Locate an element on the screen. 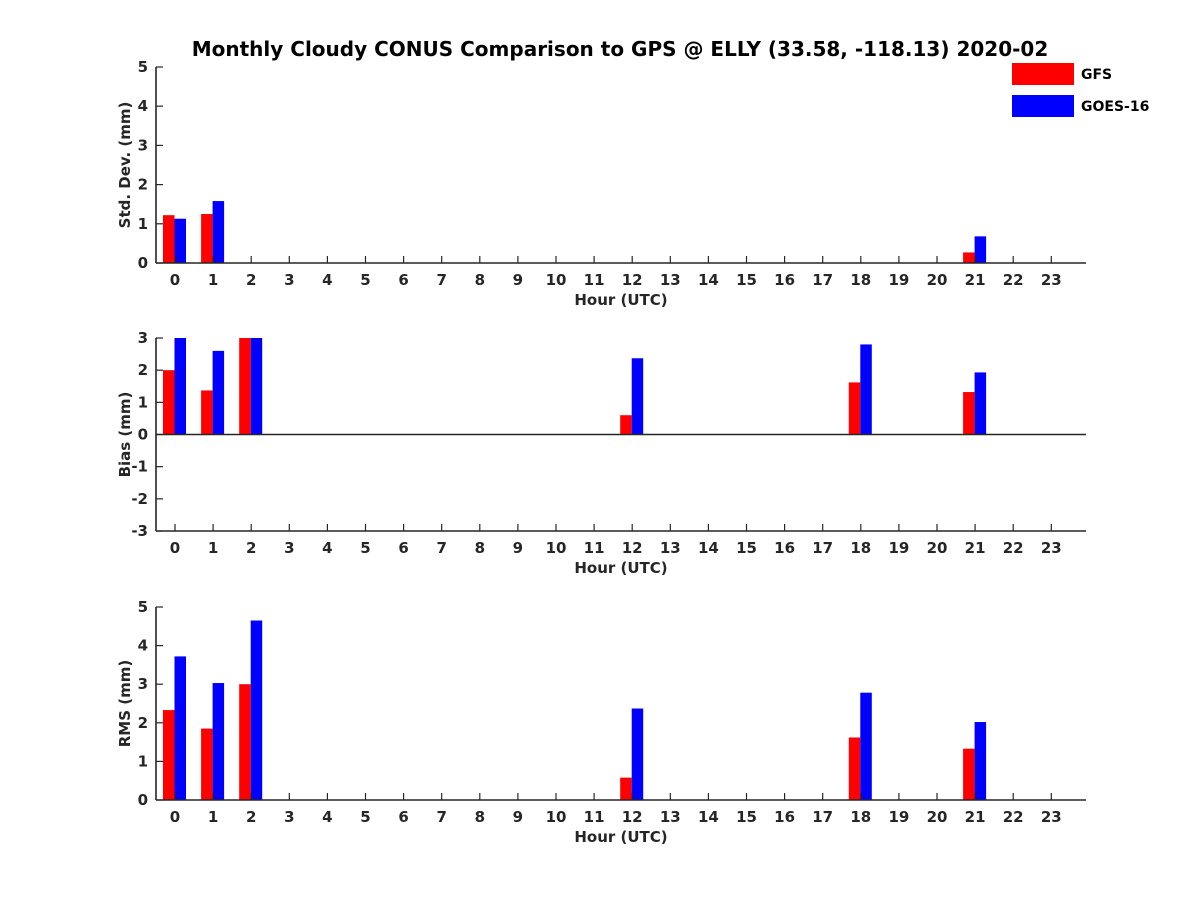 This screenshot has width=1200, height=905. rms-xtick-label: 12 is located at coordinates (632, 817).